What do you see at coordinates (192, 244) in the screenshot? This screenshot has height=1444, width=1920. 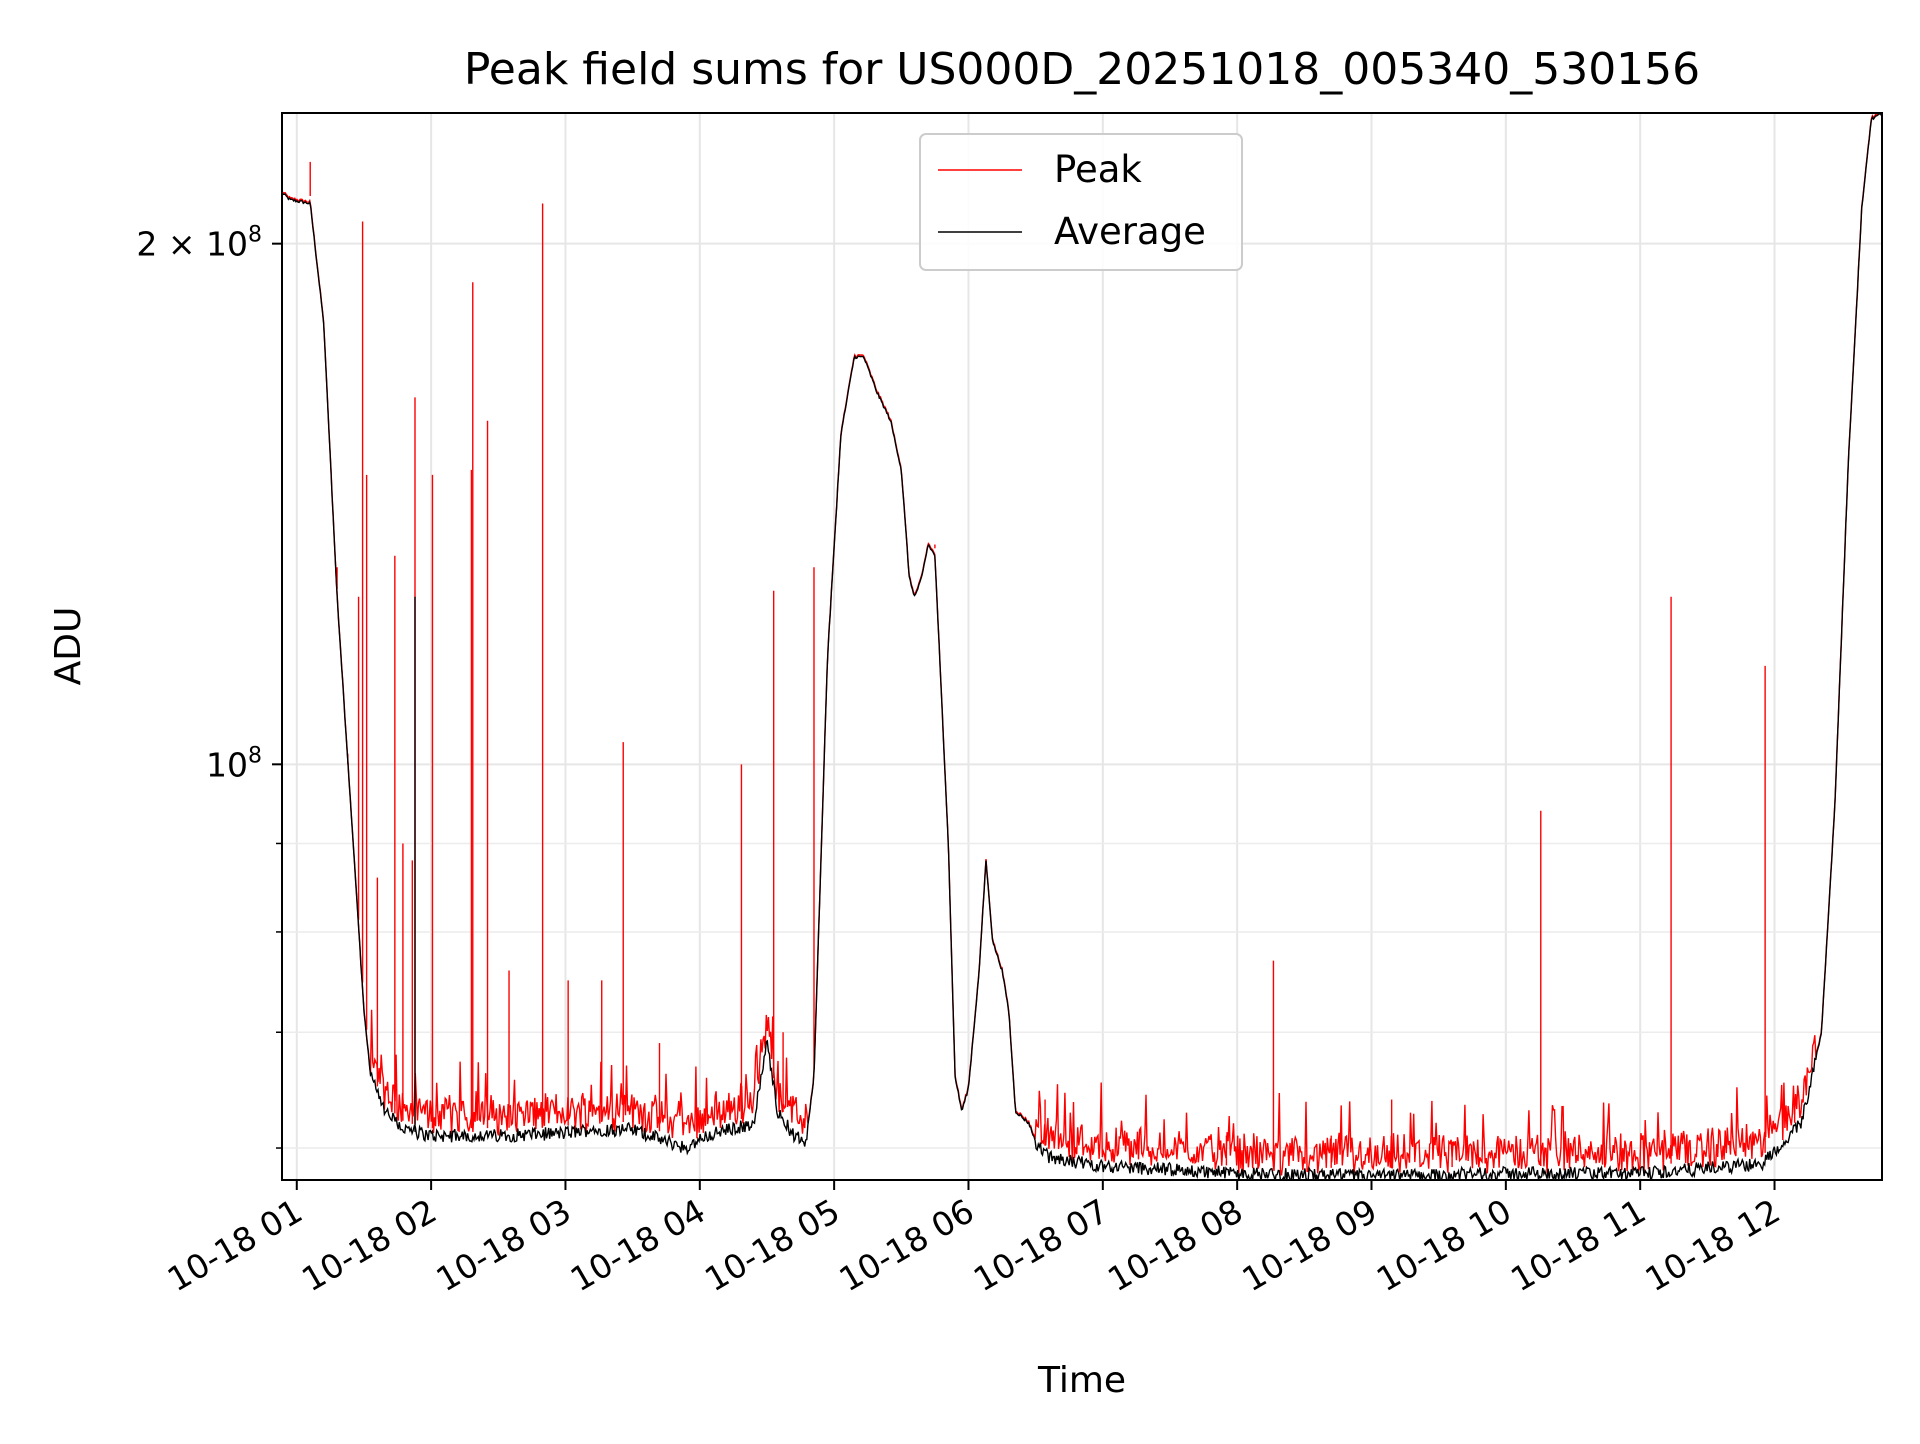 I see `y-tick-label-base: 2 × 10` at bounding box center [192, 244].